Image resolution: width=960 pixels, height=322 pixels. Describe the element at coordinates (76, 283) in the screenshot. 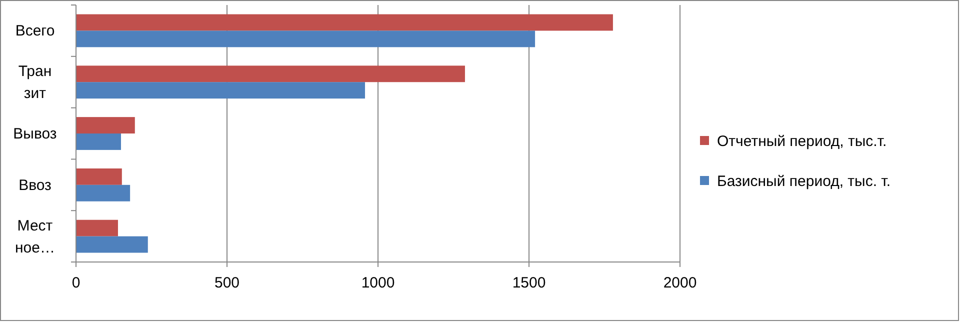

I see `x-tick-label: 0` at that location.